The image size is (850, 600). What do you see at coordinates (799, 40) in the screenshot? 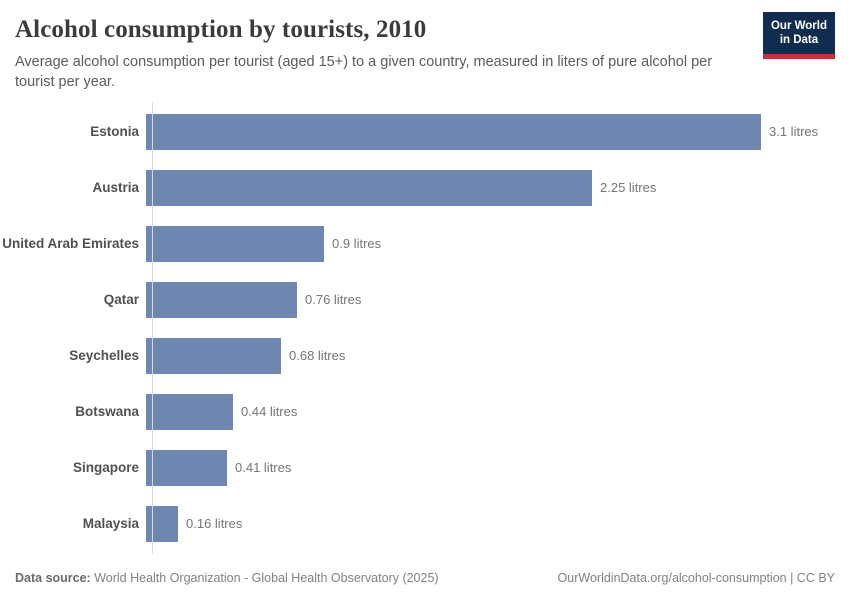
I see `owid-logo-line2: in Data` at bounding box center [799, 40].